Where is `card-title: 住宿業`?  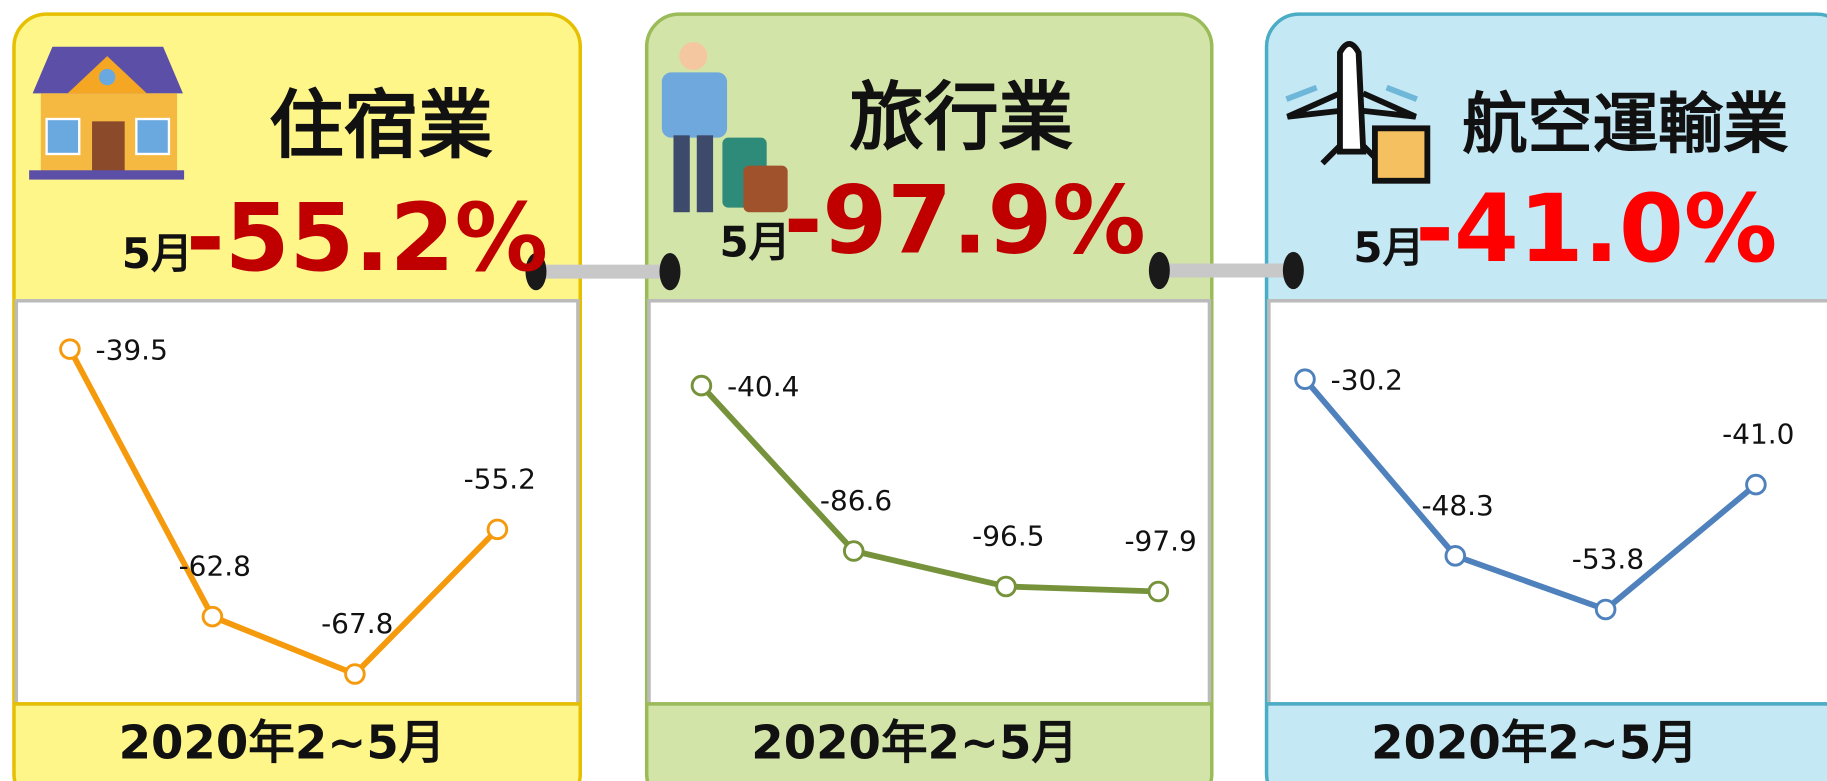 card-title: 住宿業 is located at coordinates (381, 125).